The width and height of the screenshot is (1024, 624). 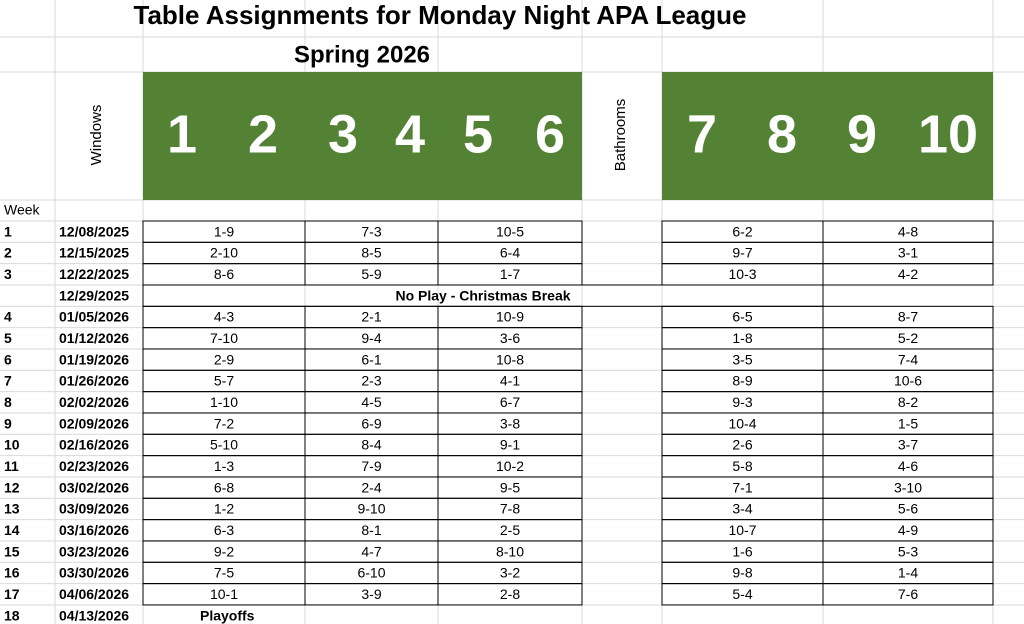 I want to click on pairing: 9-1, so click(x=510, y=445).